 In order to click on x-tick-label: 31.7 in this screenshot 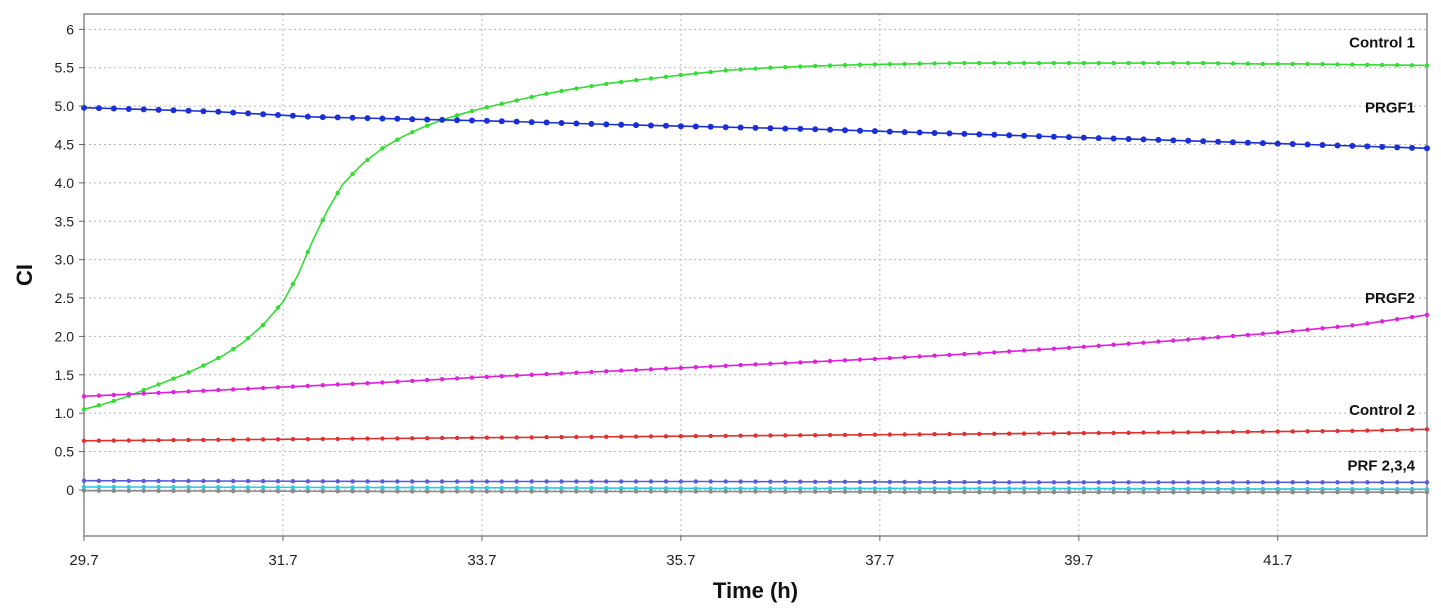, I will do `click(282, 560)`.